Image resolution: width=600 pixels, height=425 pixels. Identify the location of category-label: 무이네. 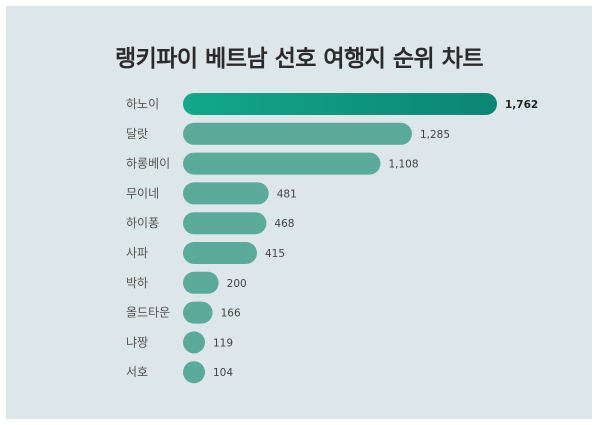
(142, 193).